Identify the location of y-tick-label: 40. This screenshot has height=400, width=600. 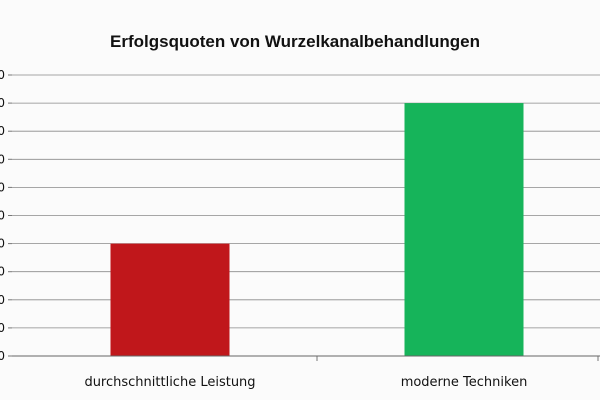
(2, 244).